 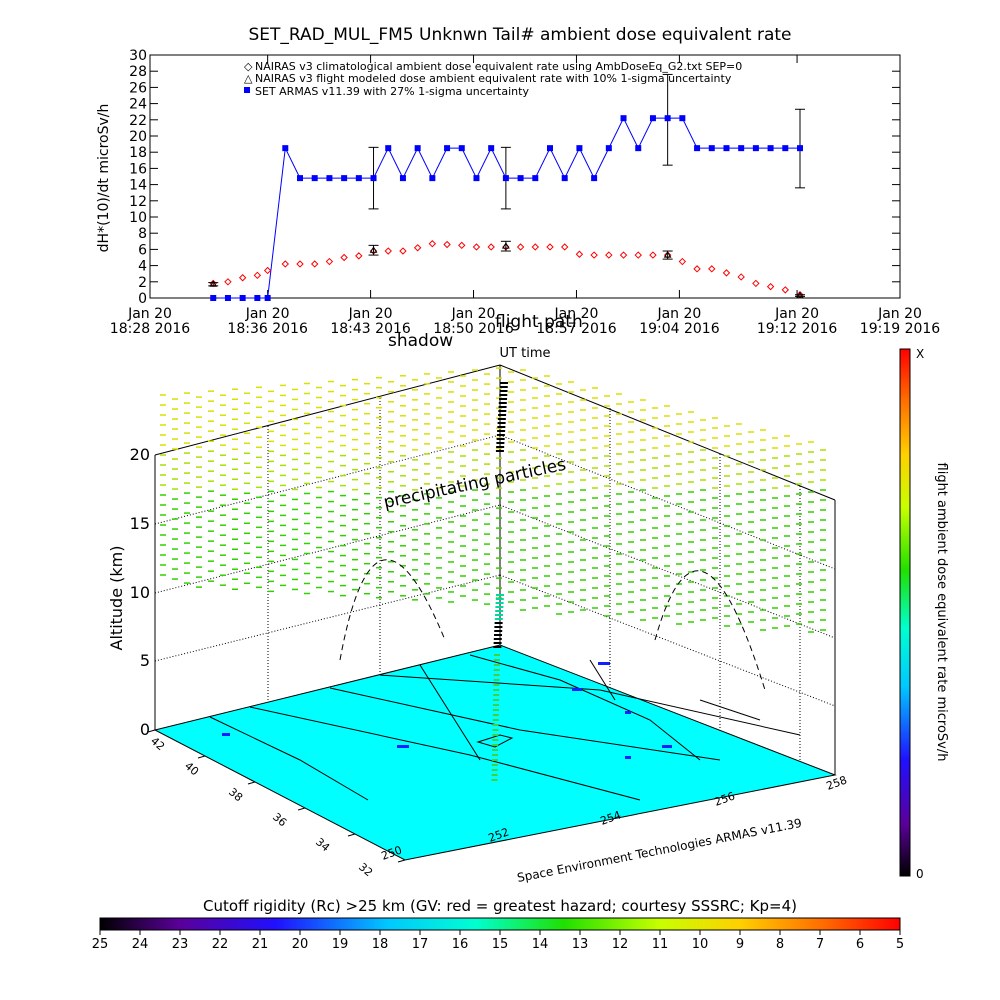 I want to click on x-axis-label: UT time, so click(x=525, y=353).